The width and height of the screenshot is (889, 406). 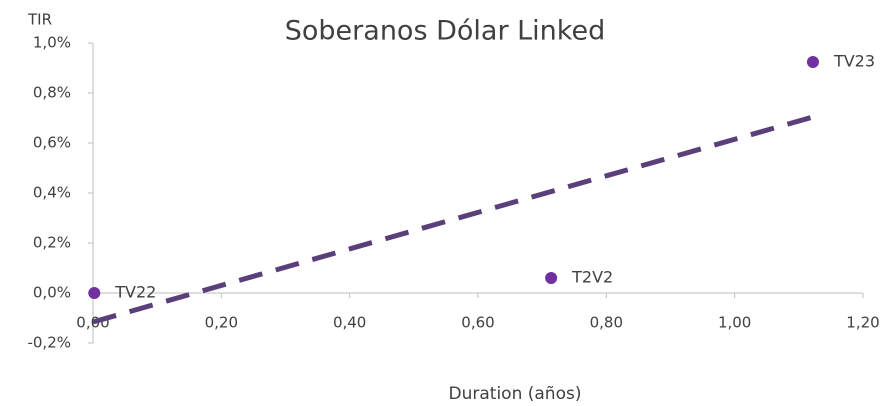 What do you see at coordinates (135, 292) in the screenshot?
I see `point-label: TV22` at bounding box center [135, 292].